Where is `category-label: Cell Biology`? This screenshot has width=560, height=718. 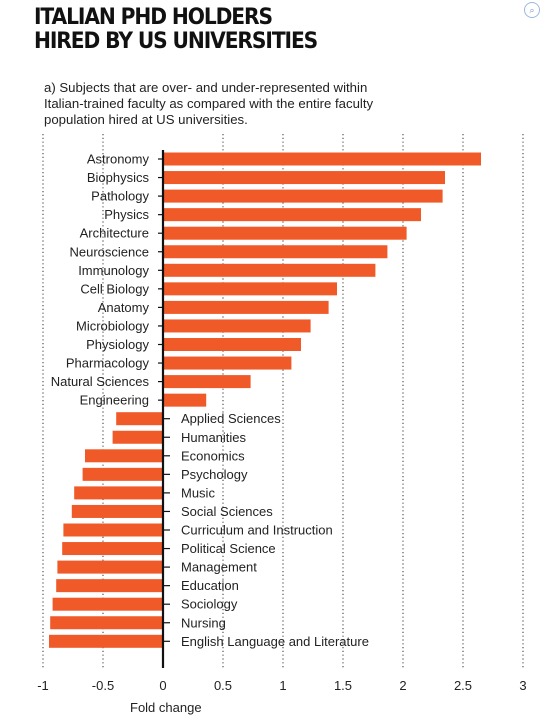
category-label: Cell Biology is located at coordinates (114, 288).